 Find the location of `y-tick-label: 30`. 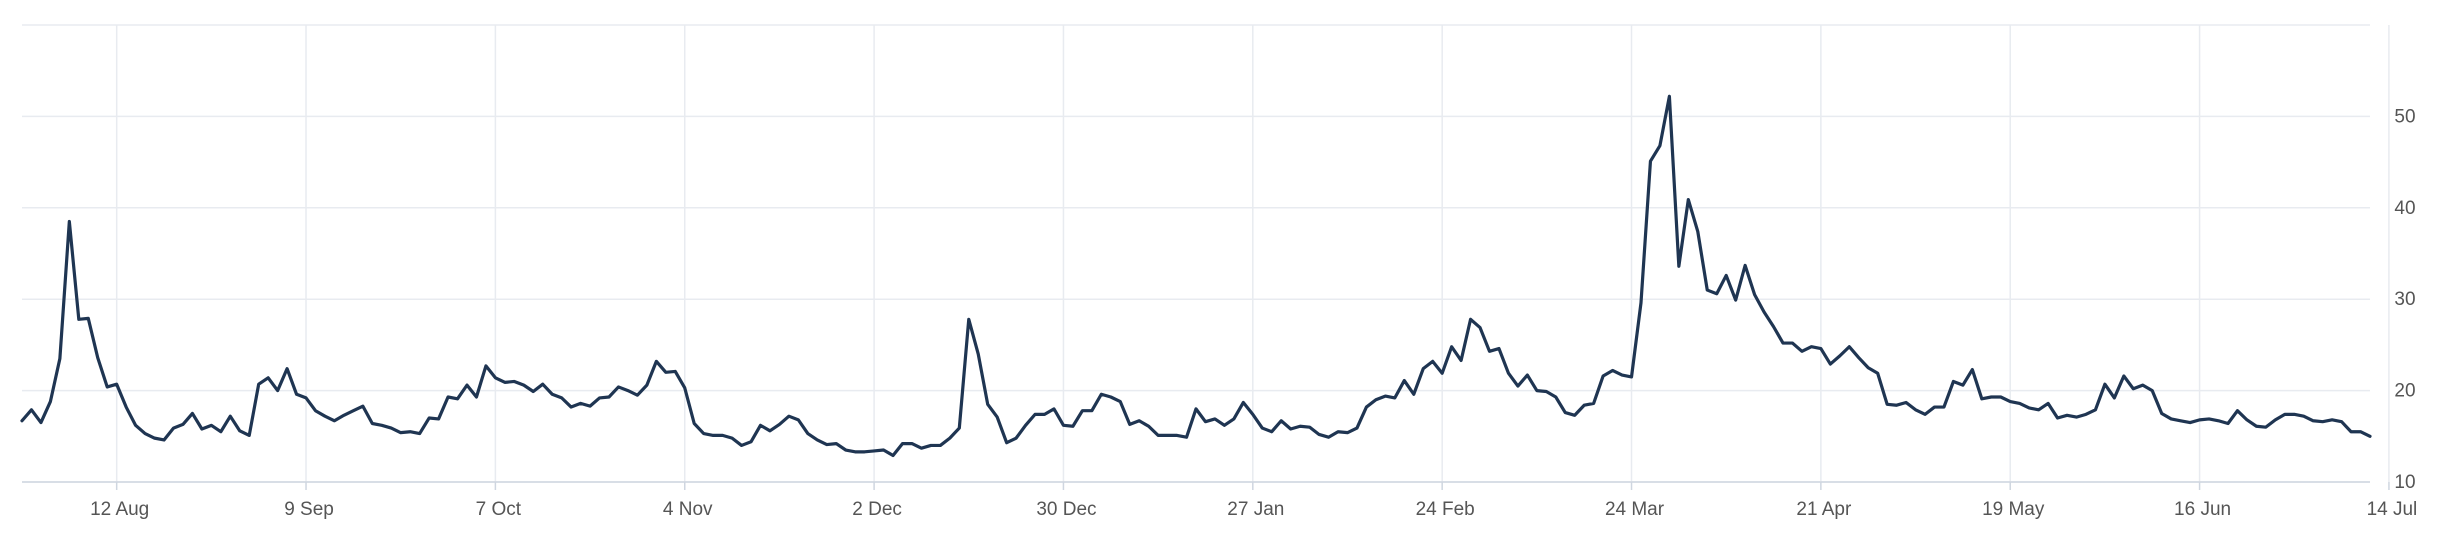

y-tick-label: 30 is located at coordinates (2404, 299).